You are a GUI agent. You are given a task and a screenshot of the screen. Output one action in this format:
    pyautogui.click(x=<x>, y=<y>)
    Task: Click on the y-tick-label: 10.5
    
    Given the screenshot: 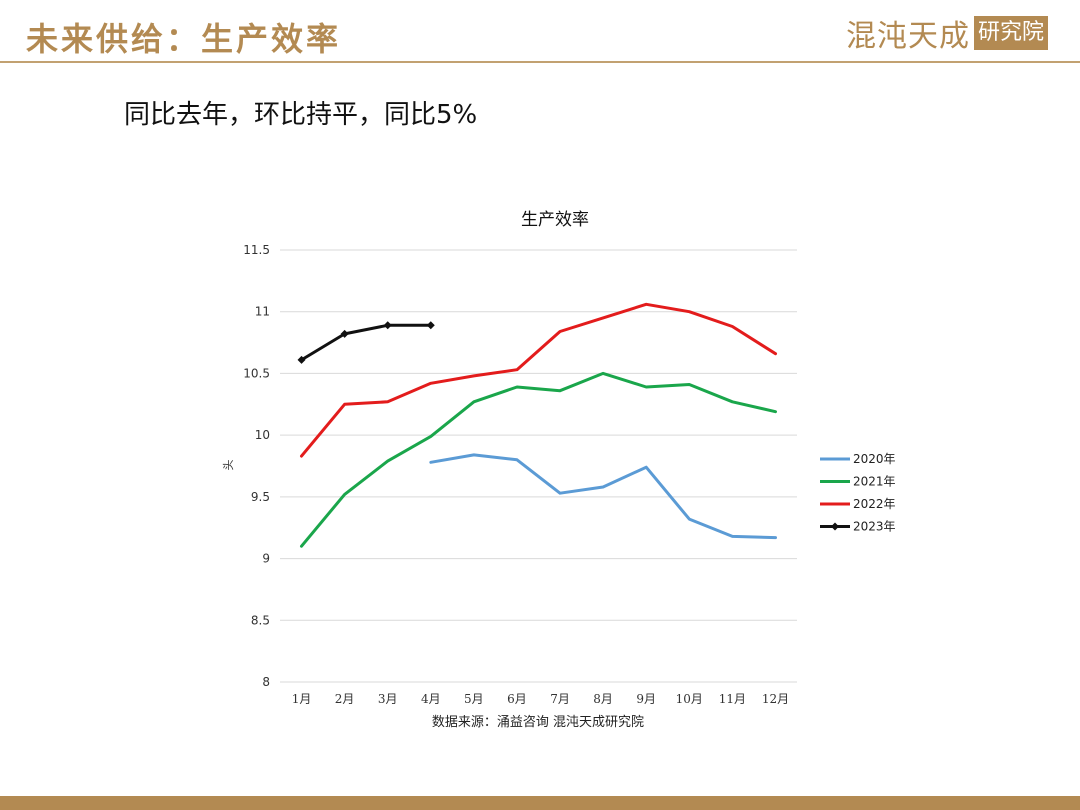 What is the action you would take?
    pyautogui.click(x=256, y=373)
    